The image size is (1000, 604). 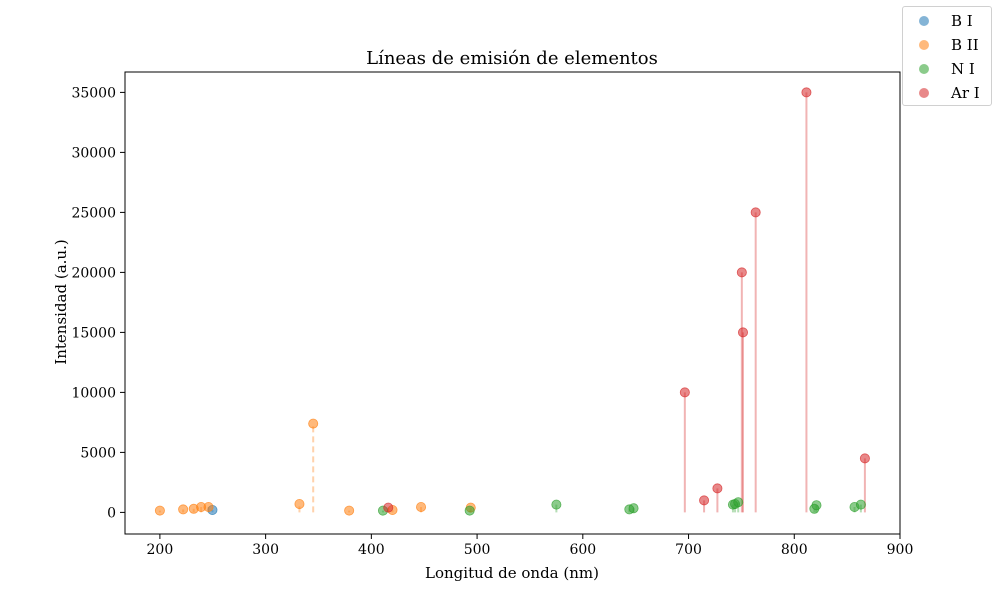 I want to click on legend: B I B II N I Ar I, so click(x=947, y=56).